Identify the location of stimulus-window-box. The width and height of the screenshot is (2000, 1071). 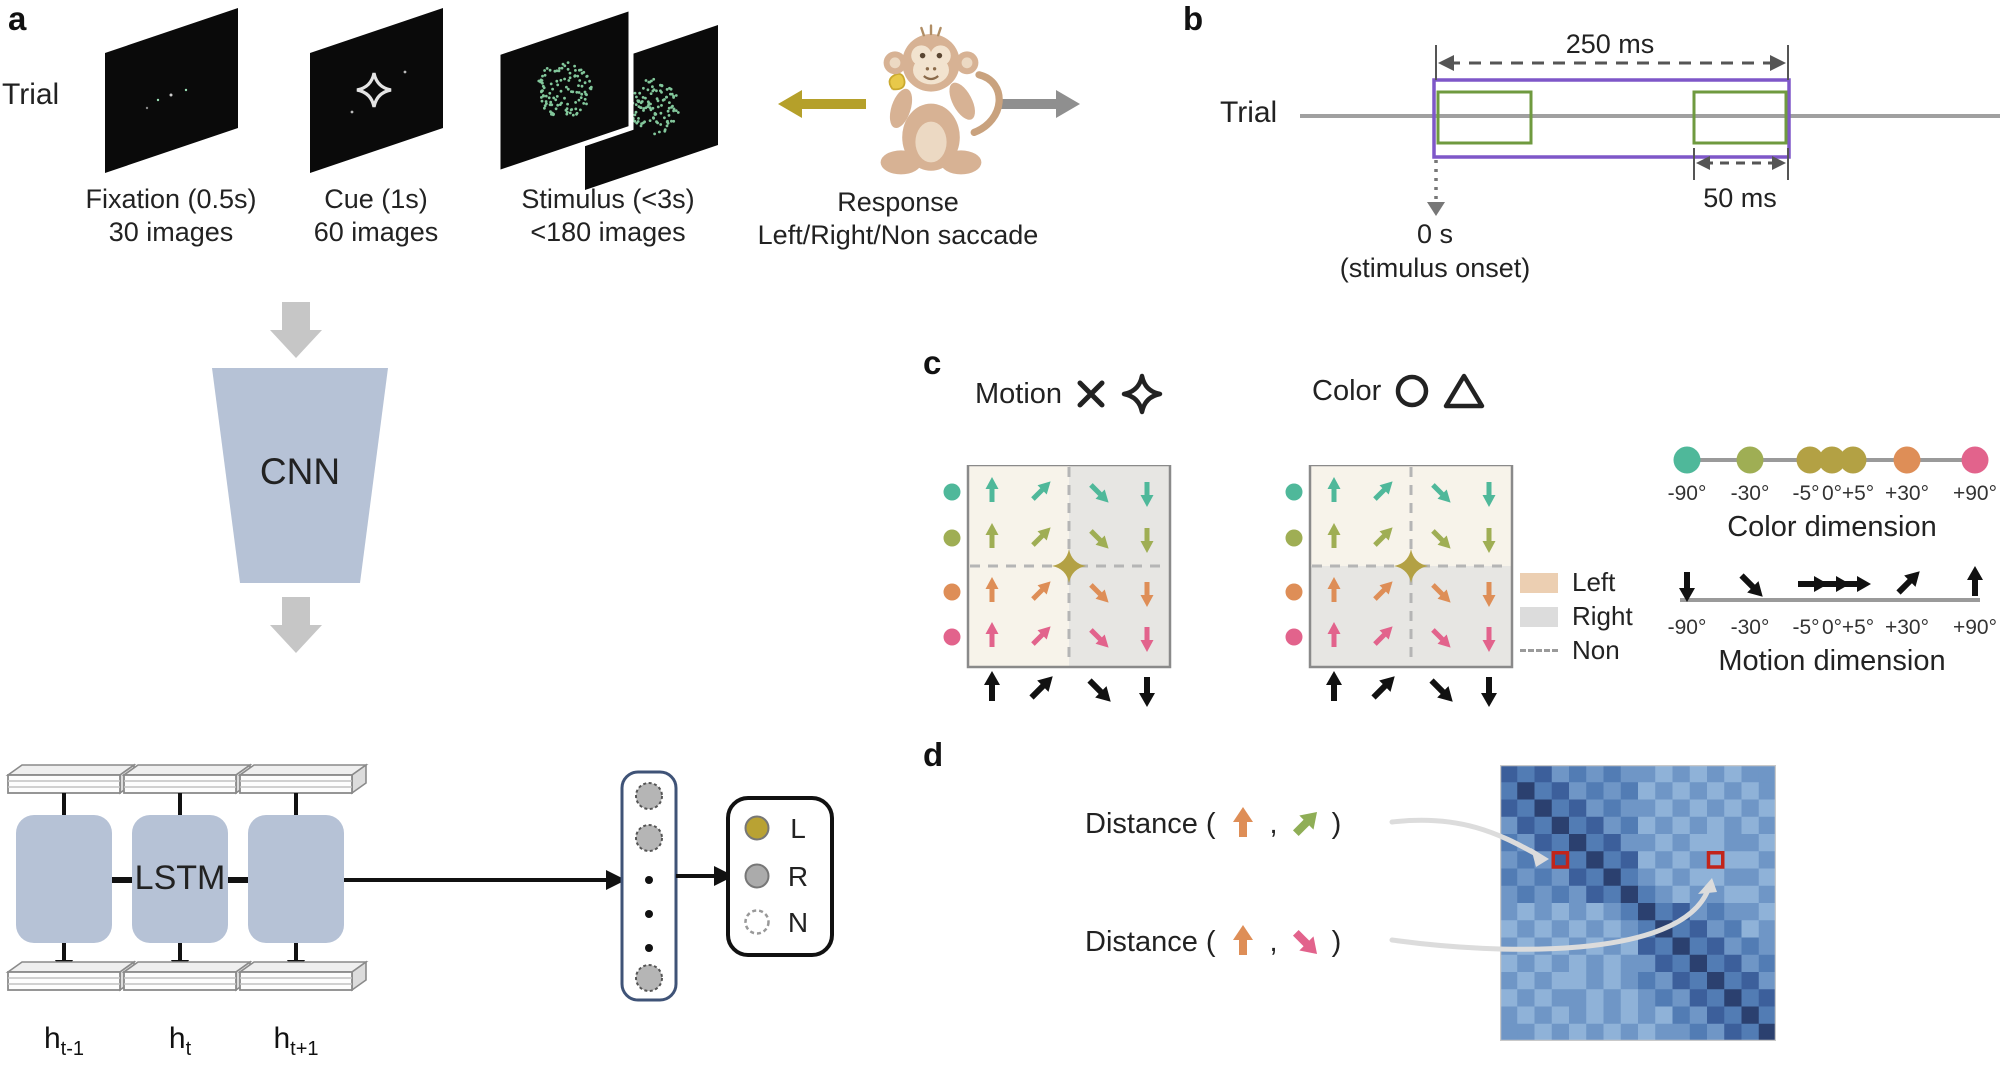
(1611, 118).